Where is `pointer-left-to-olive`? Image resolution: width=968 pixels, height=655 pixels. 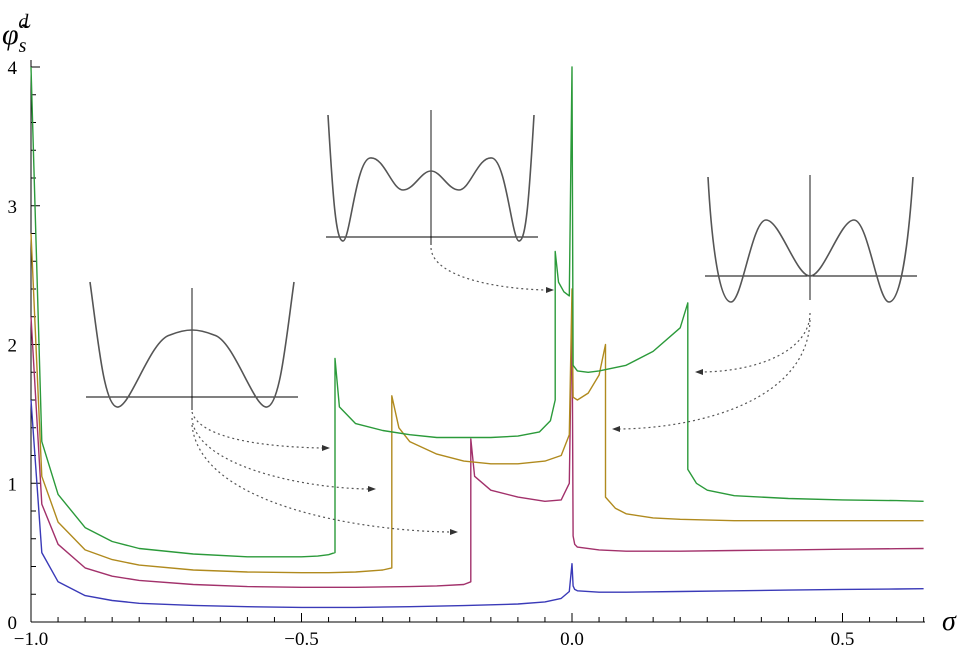
pointer-left-to-olive is located at coordinates (280, 453).